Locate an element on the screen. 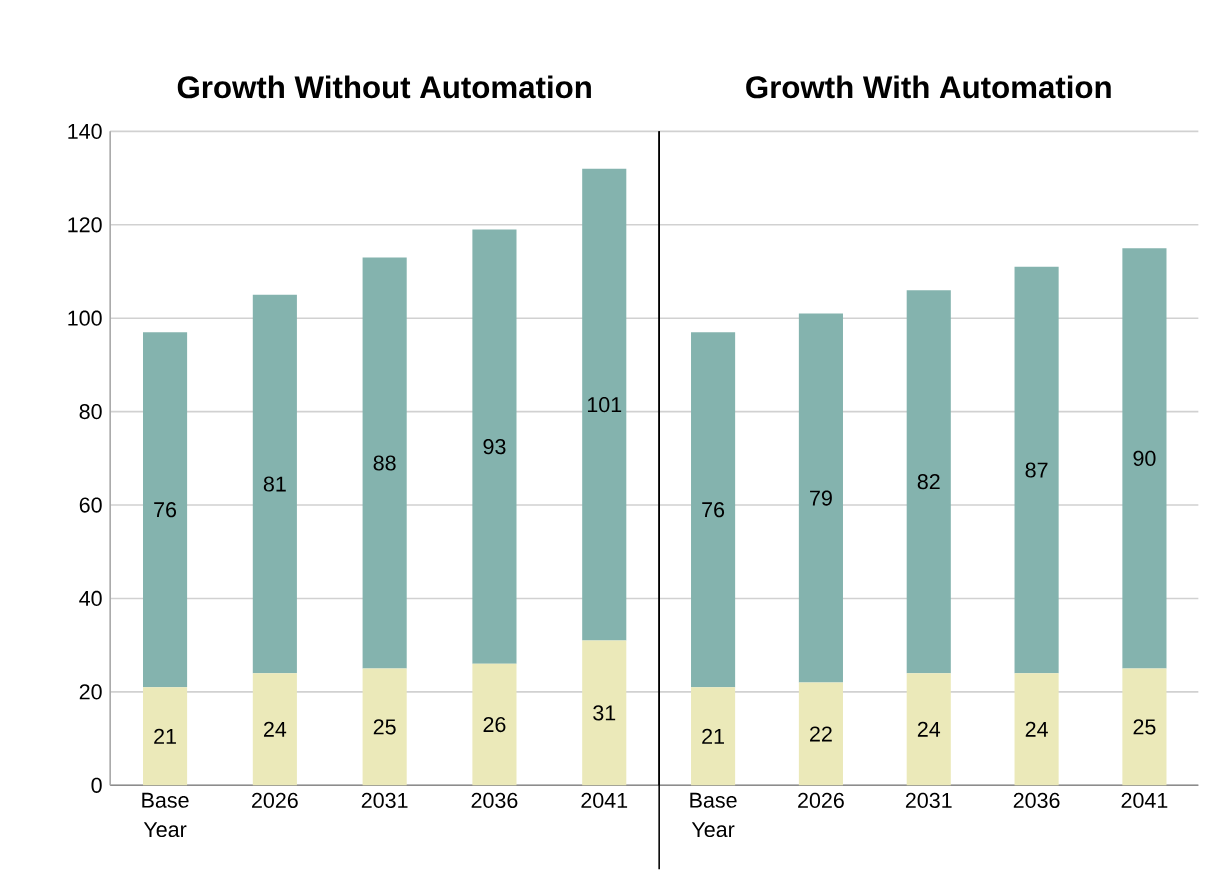  data-label: 101 is located at coordinates (604, 405).